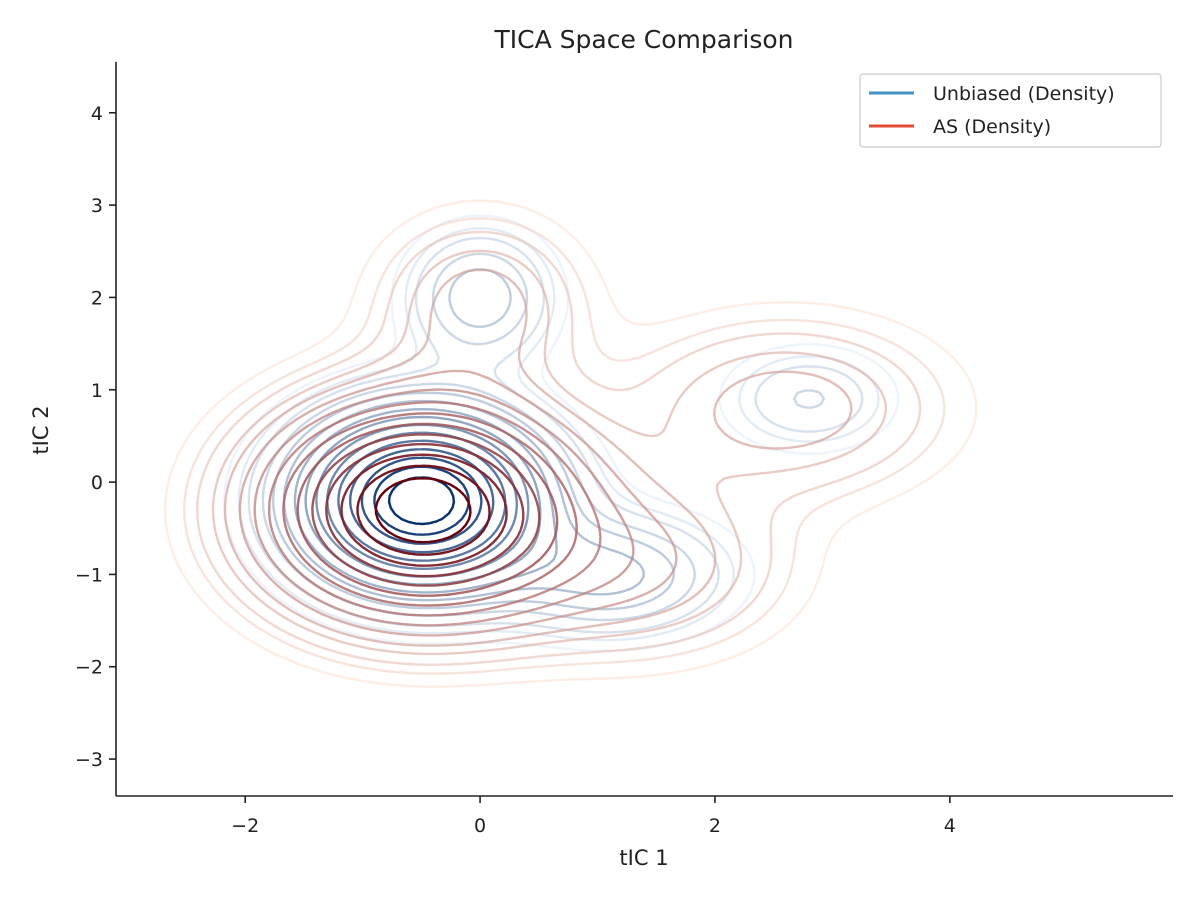 The height and width of the screenshot is (906, 1200). I want to click on y-tick-label: −3, so click(89, 760).